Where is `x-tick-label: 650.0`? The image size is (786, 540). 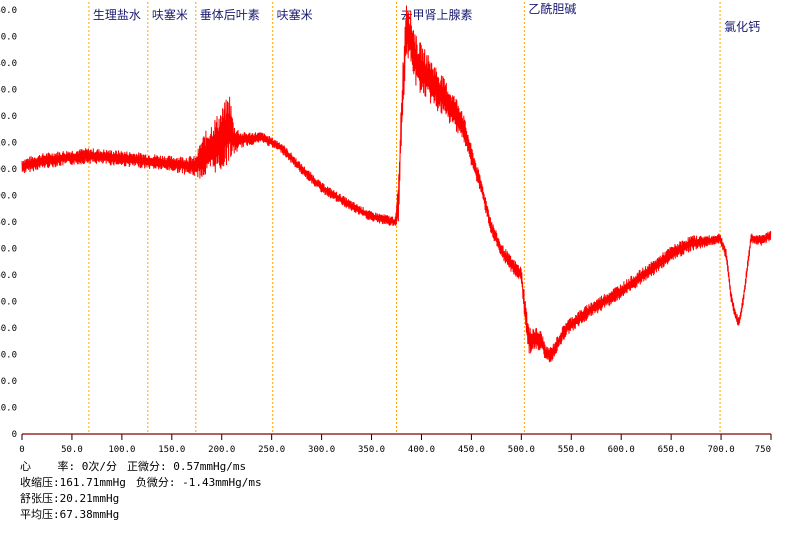 x-tick-label: 650.0 is located at coordinates (671, 450).